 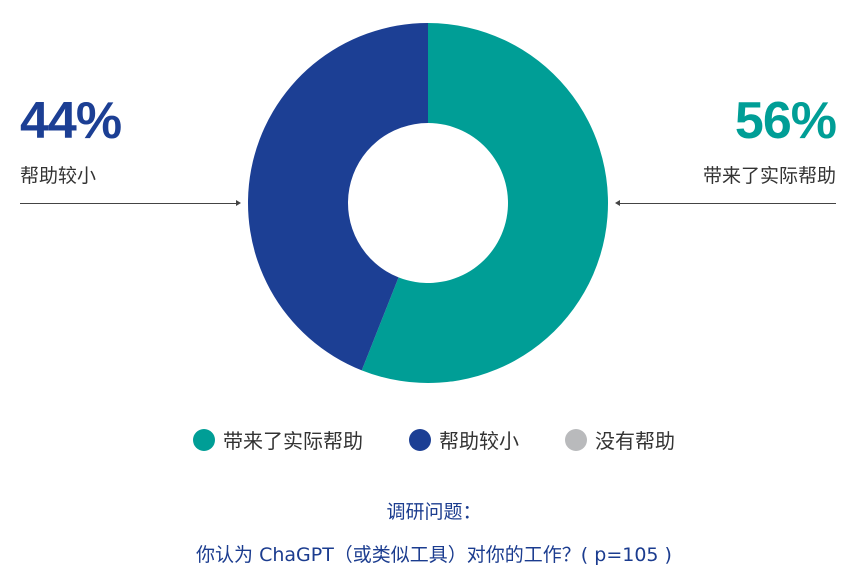 I want to click on chart-legend: 带来了实际帮助 帮助较小 没有帮助, so click(x=434, y=439).